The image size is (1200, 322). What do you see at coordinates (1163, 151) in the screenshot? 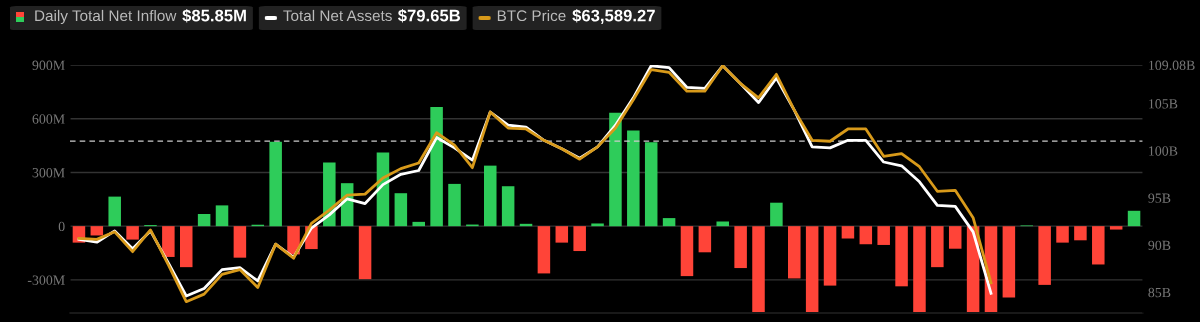
I see `y2-tick-label: 100B` at bounding box center [1163, 151].